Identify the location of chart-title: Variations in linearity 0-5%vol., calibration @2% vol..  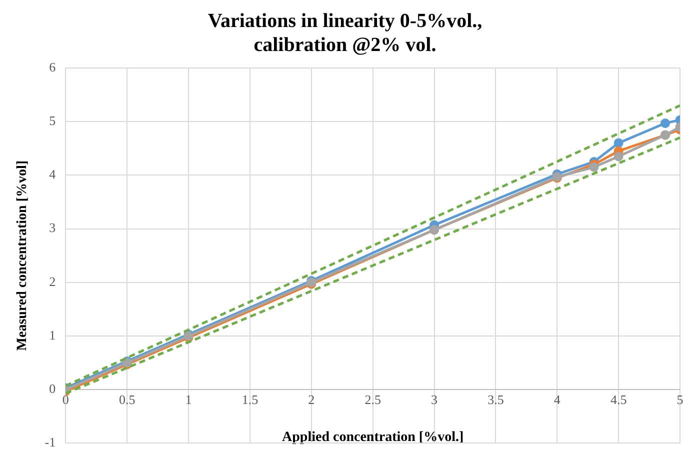
(345, 33).